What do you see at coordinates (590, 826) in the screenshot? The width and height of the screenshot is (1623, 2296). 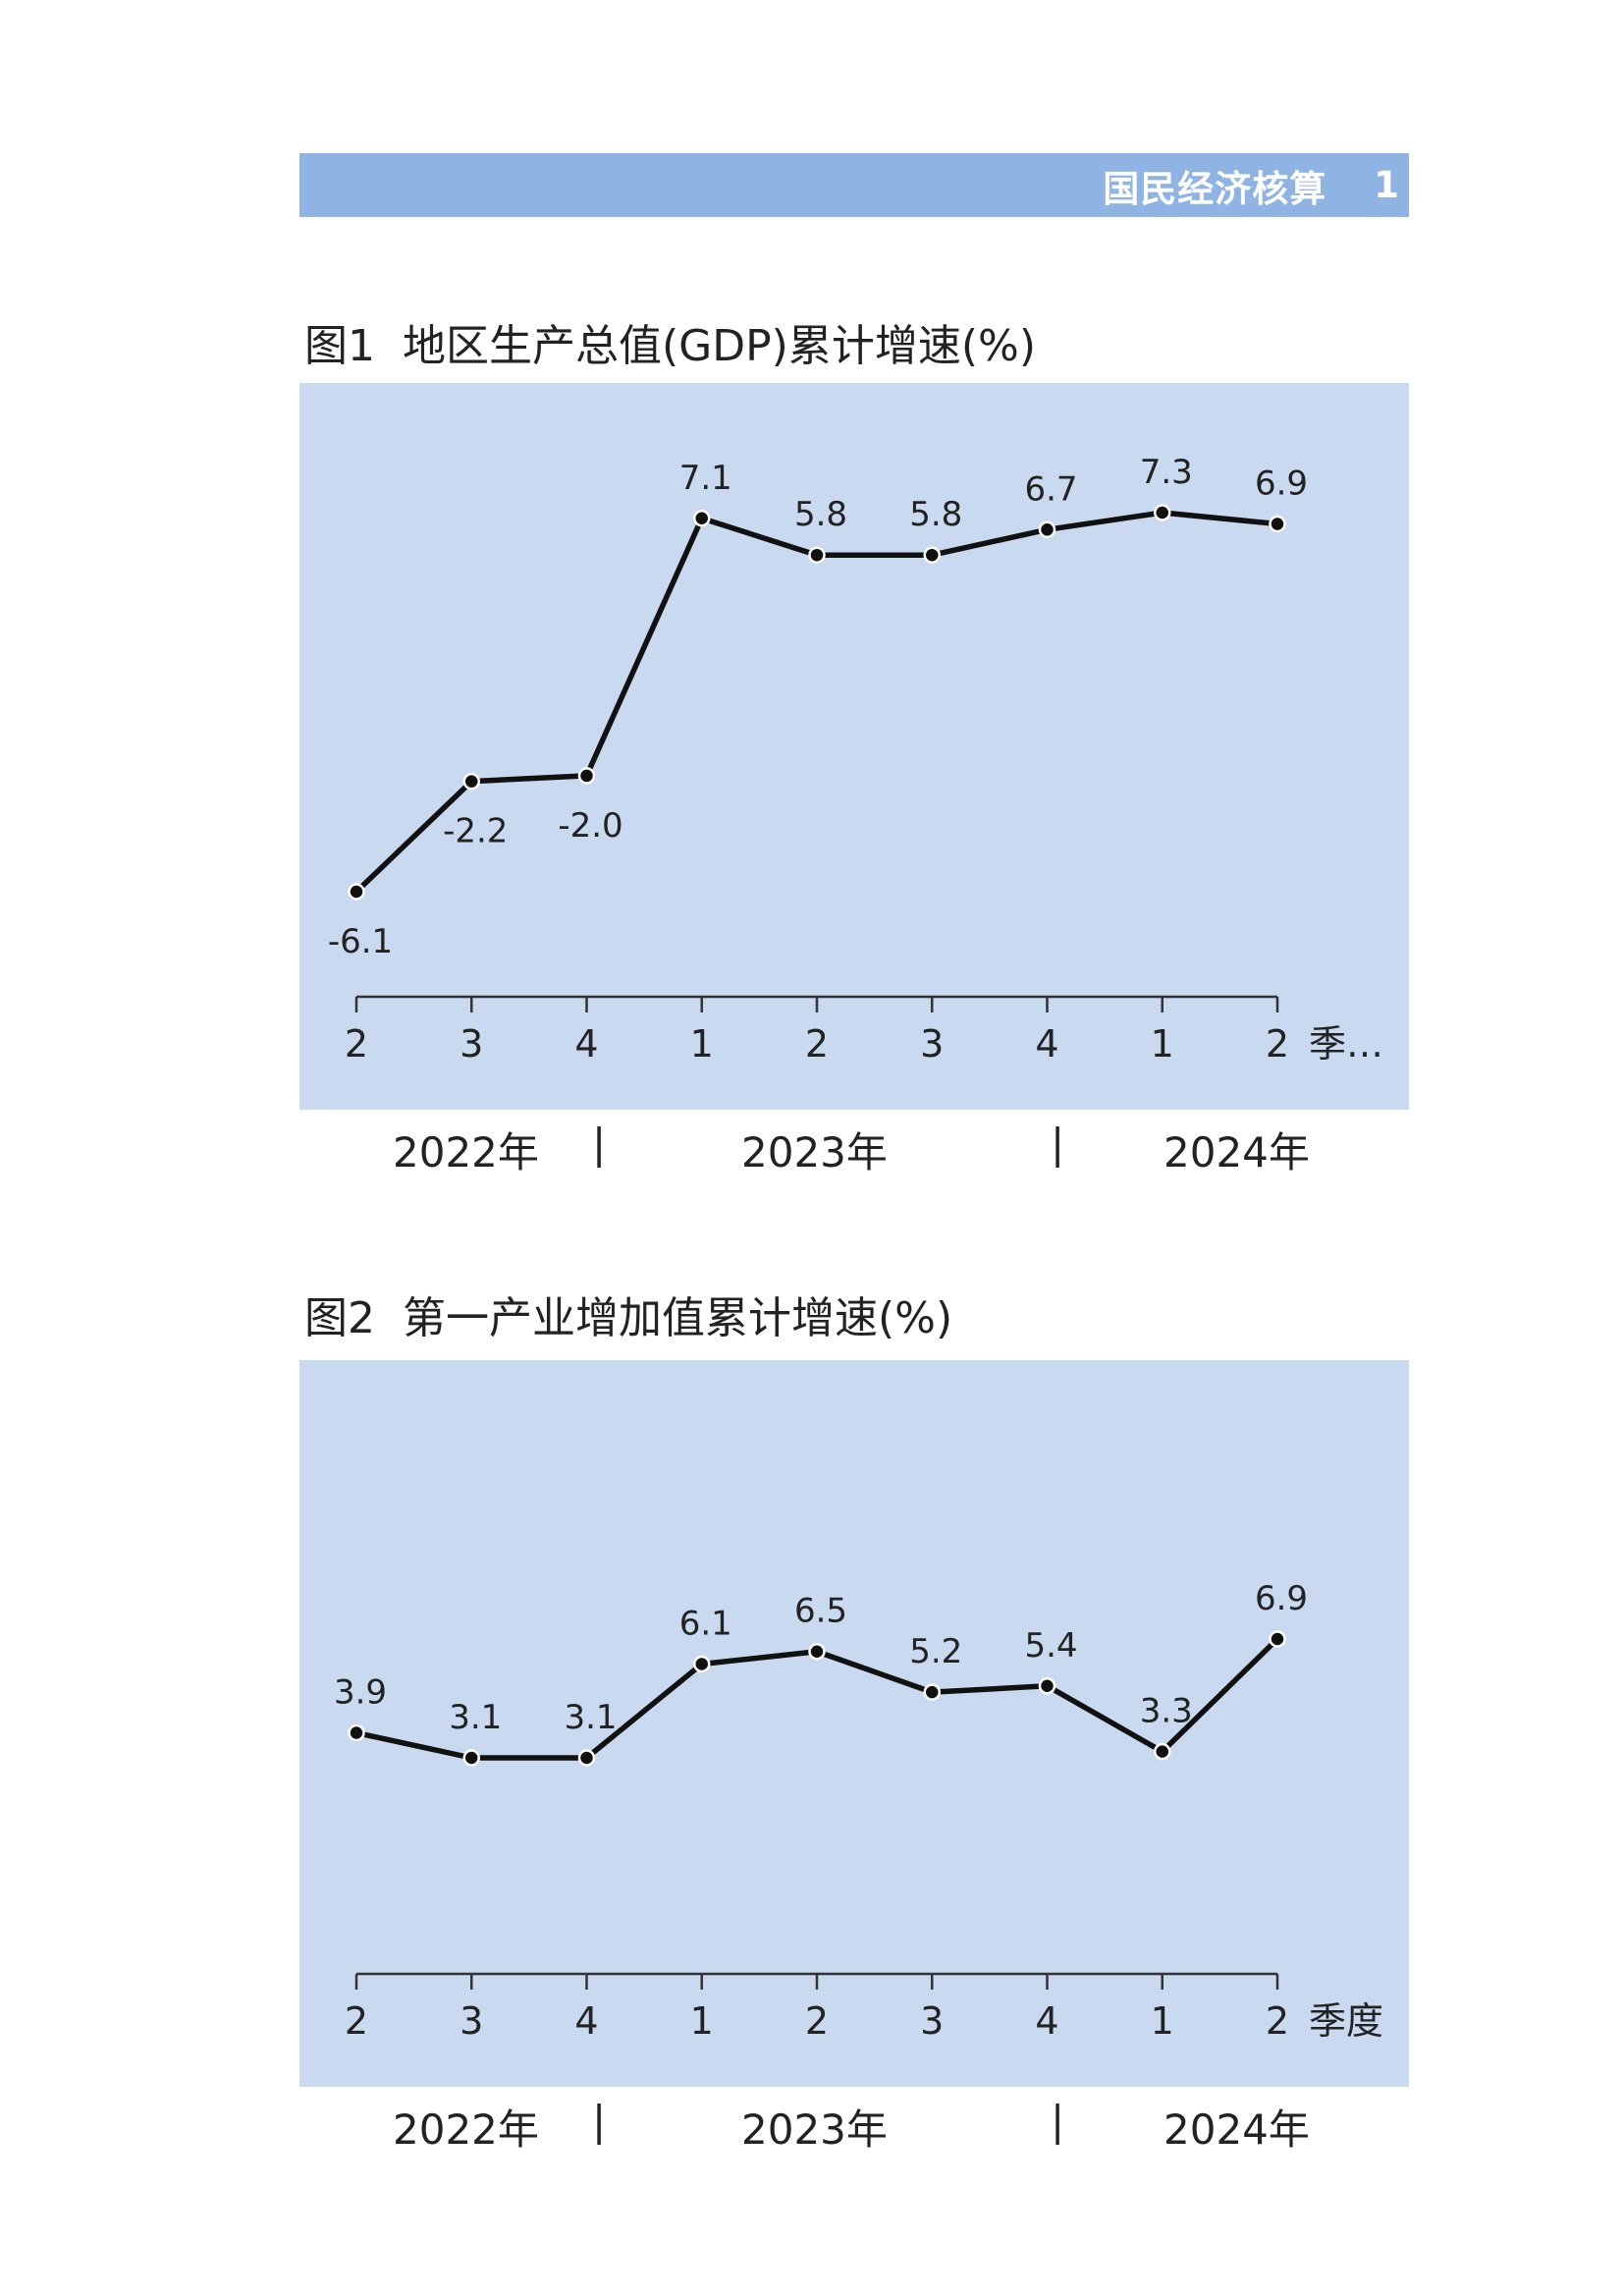 I see `data-label: -2.0` at bounding box center [590, 826].